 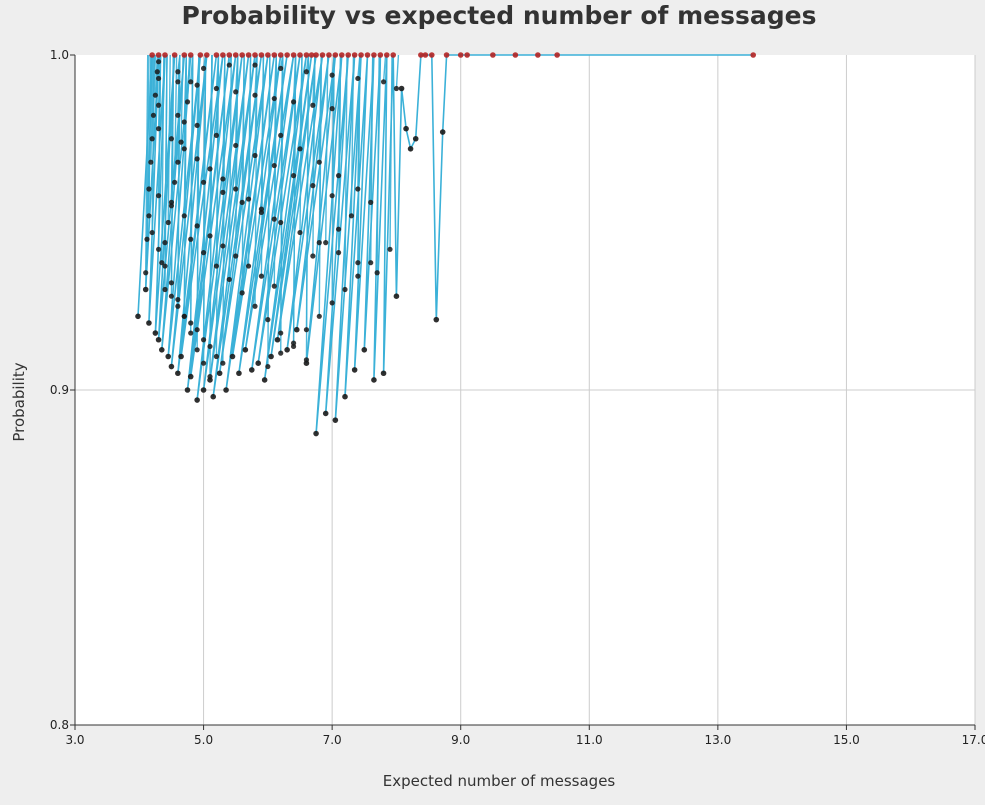 What do you see at coordinates (460, 740) in the screenshot?
I see `x-tick-label: 9.0` at bounding box center [460, 740].